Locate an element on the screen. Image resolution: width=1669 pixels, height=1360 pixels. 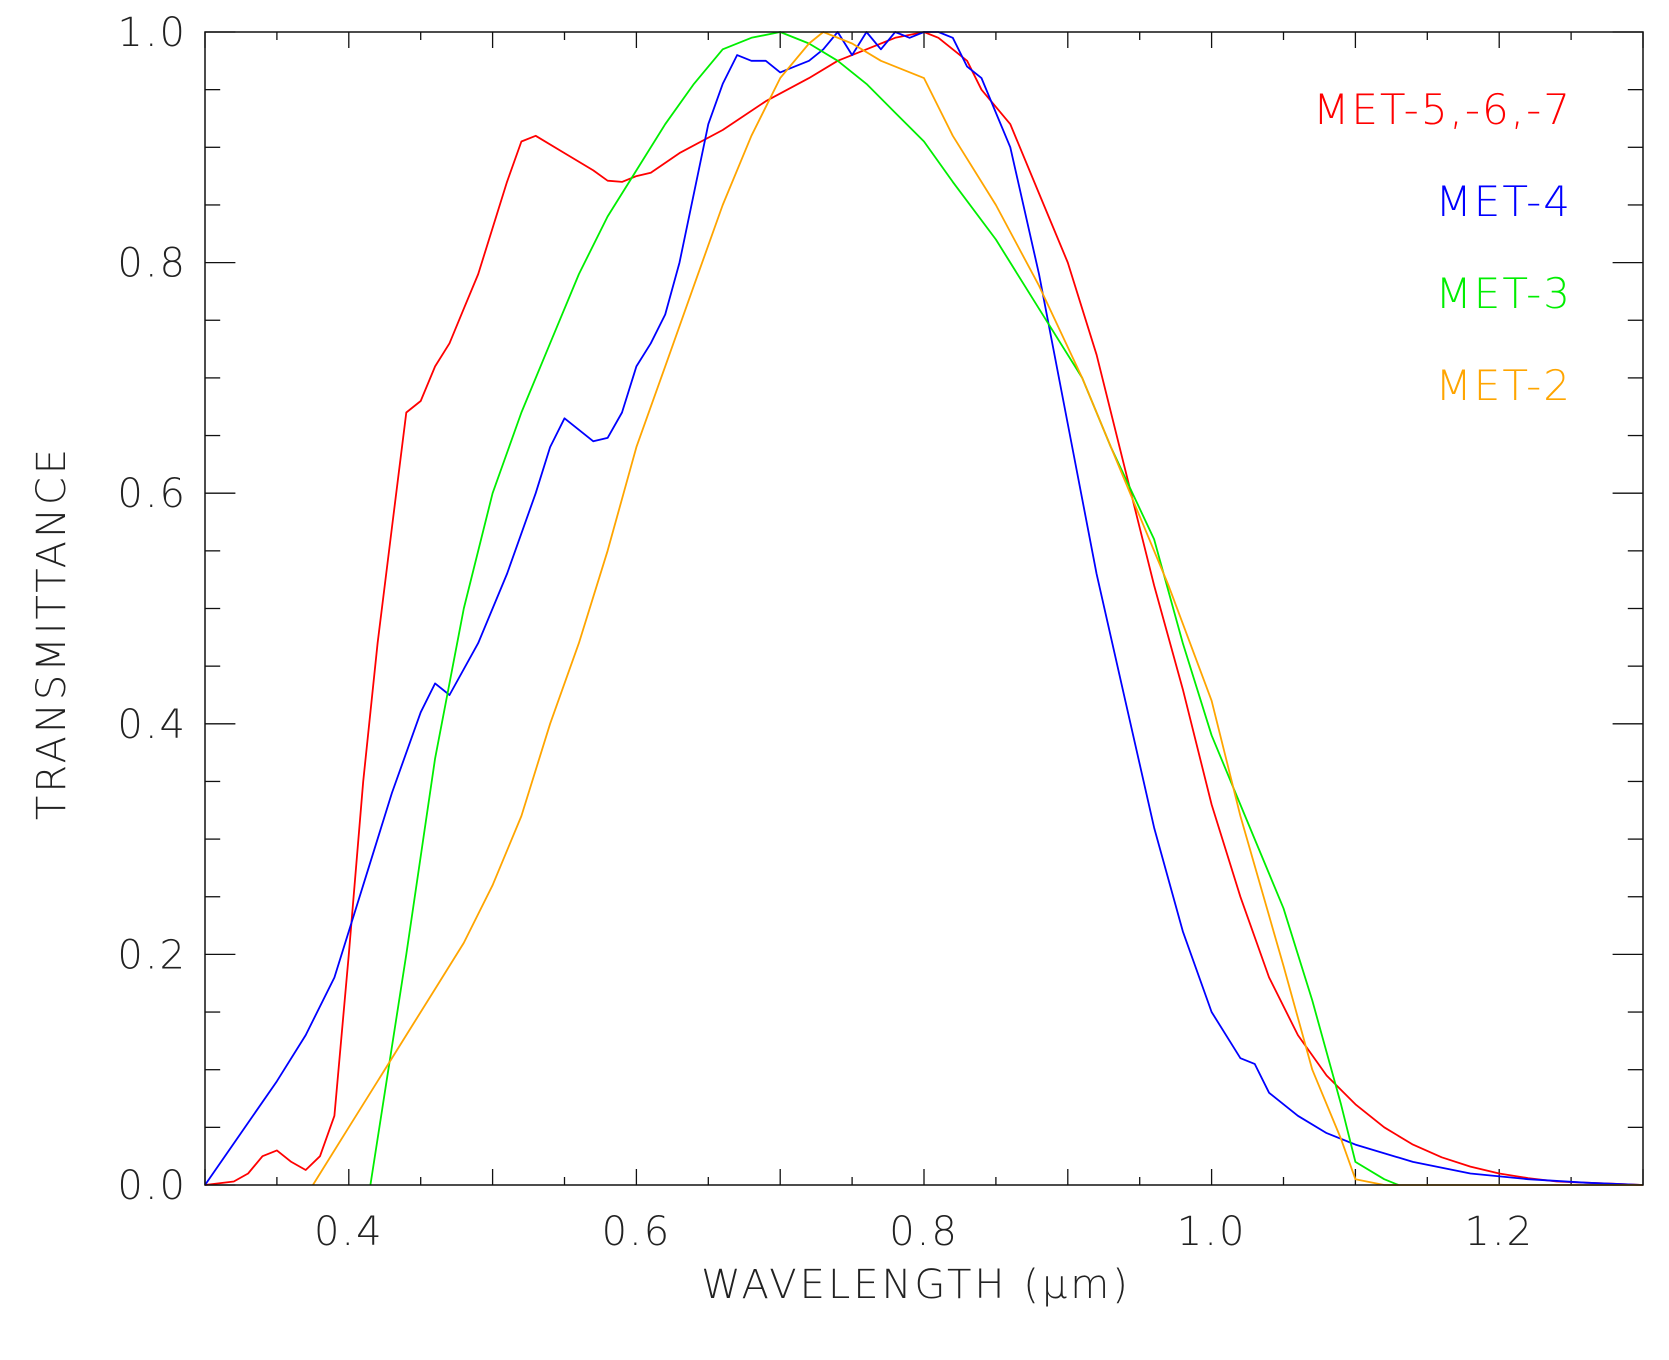
y-tick-label: 0.6 is located at coordinates (152, 494).